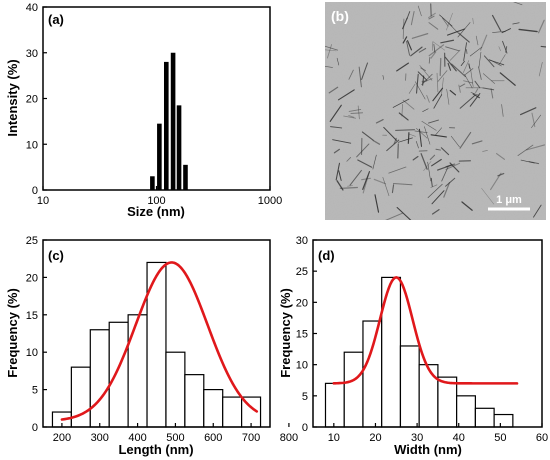 The height and width of the screenshot is (460, 550). What do you see at coordinates (32, 8) in the screenshot?
I see `panel-a-y-tick-label: 40` at bounding box center [32, 8].